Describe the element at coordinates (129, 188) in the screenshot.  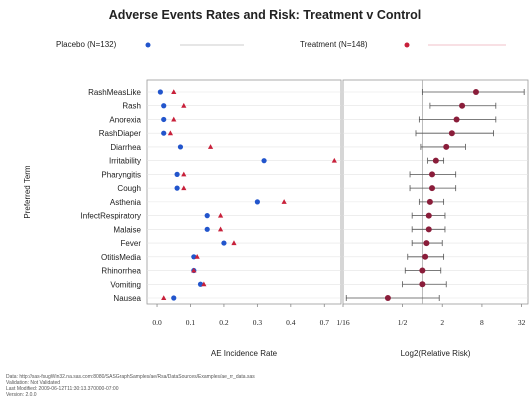
I see `category-label: Cough` at that location.